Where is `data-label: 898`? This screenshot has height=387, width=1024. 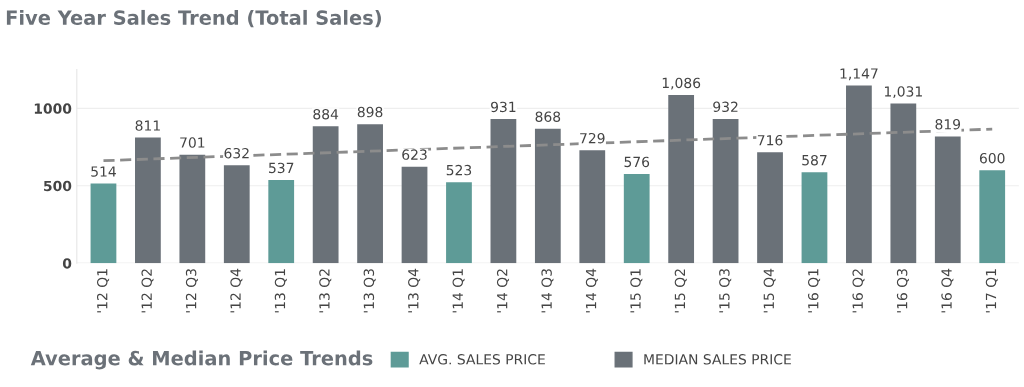
data-label: 898 is located at coordinates (370, 112).